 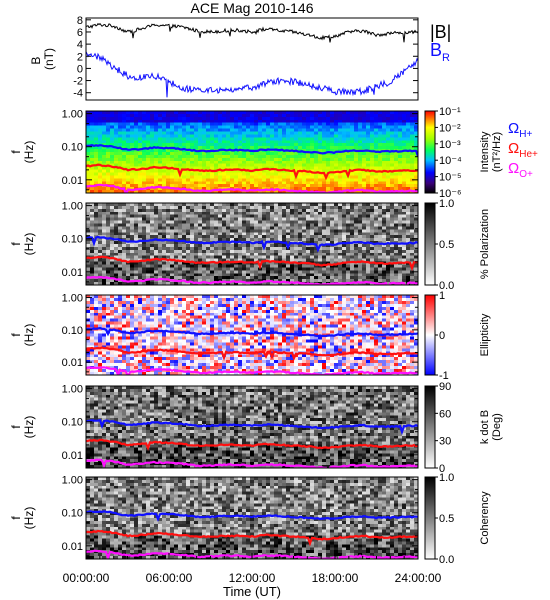 What do you see at coordinates (252, 188) in the screenshot?
I see `intensity-gyro-o` at bounding box center [252, 188].